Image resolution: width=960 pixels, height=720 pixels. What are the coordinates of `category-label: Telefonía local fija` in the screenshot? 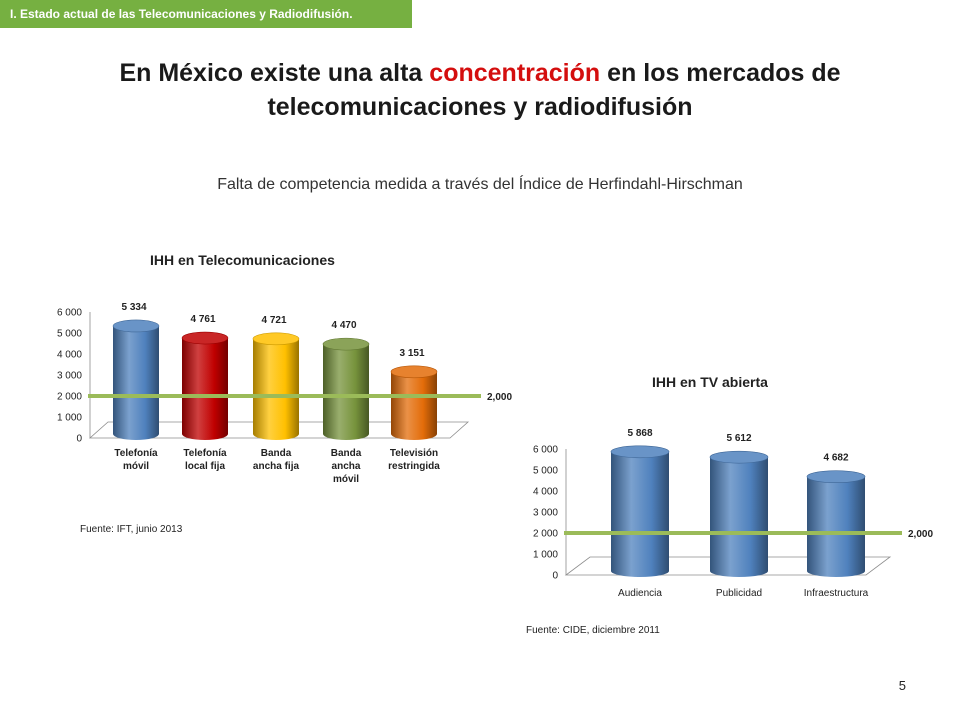 It's located at (205, 460).